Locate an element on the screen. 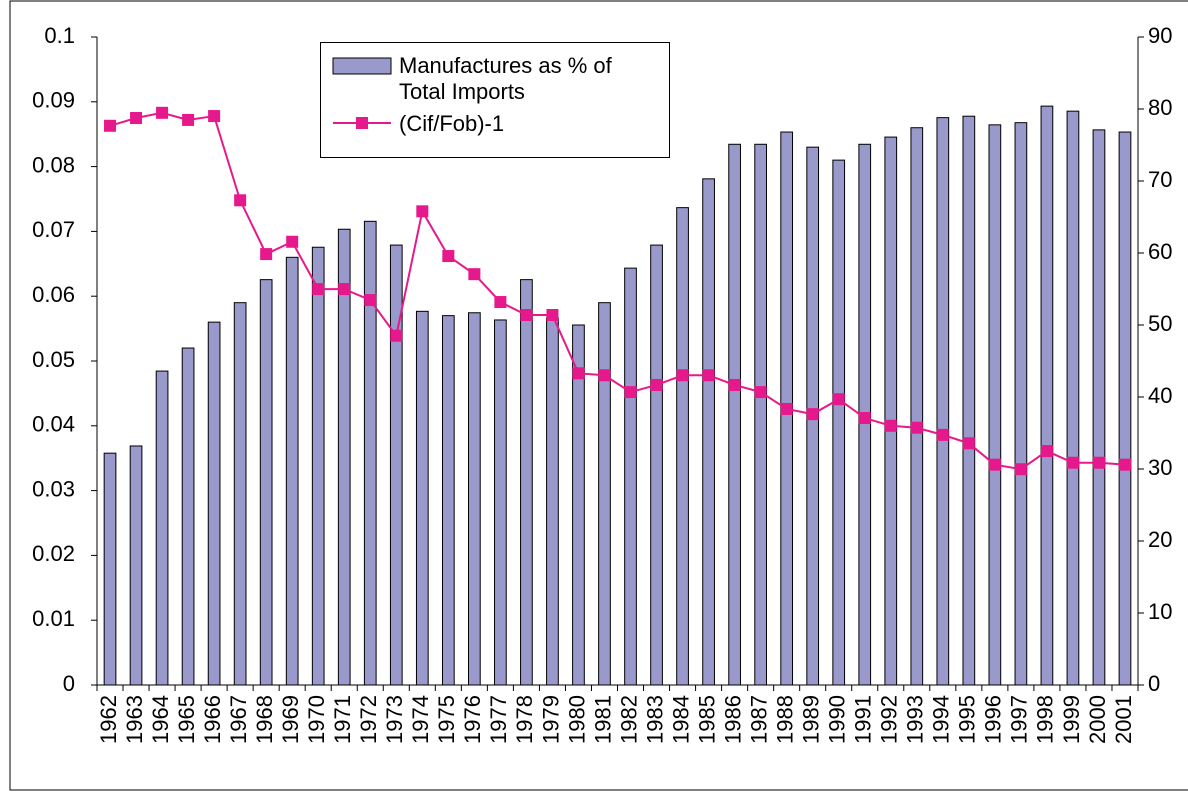 Image resolution: width=1188 pixels, height=793 pixels. y-tick-label: 0.09 is located at coordinates (53, 100).